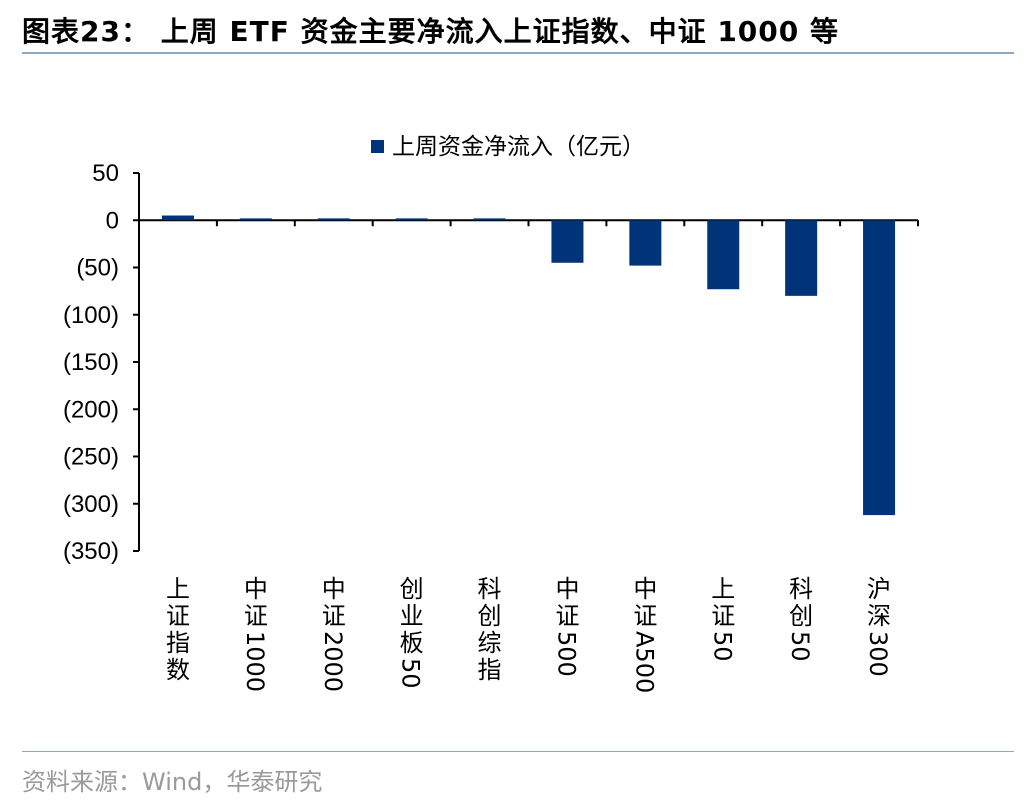  Describe the element at coordinates (644, 662) in the screenshot. I see `svg-text: A500` at that location.